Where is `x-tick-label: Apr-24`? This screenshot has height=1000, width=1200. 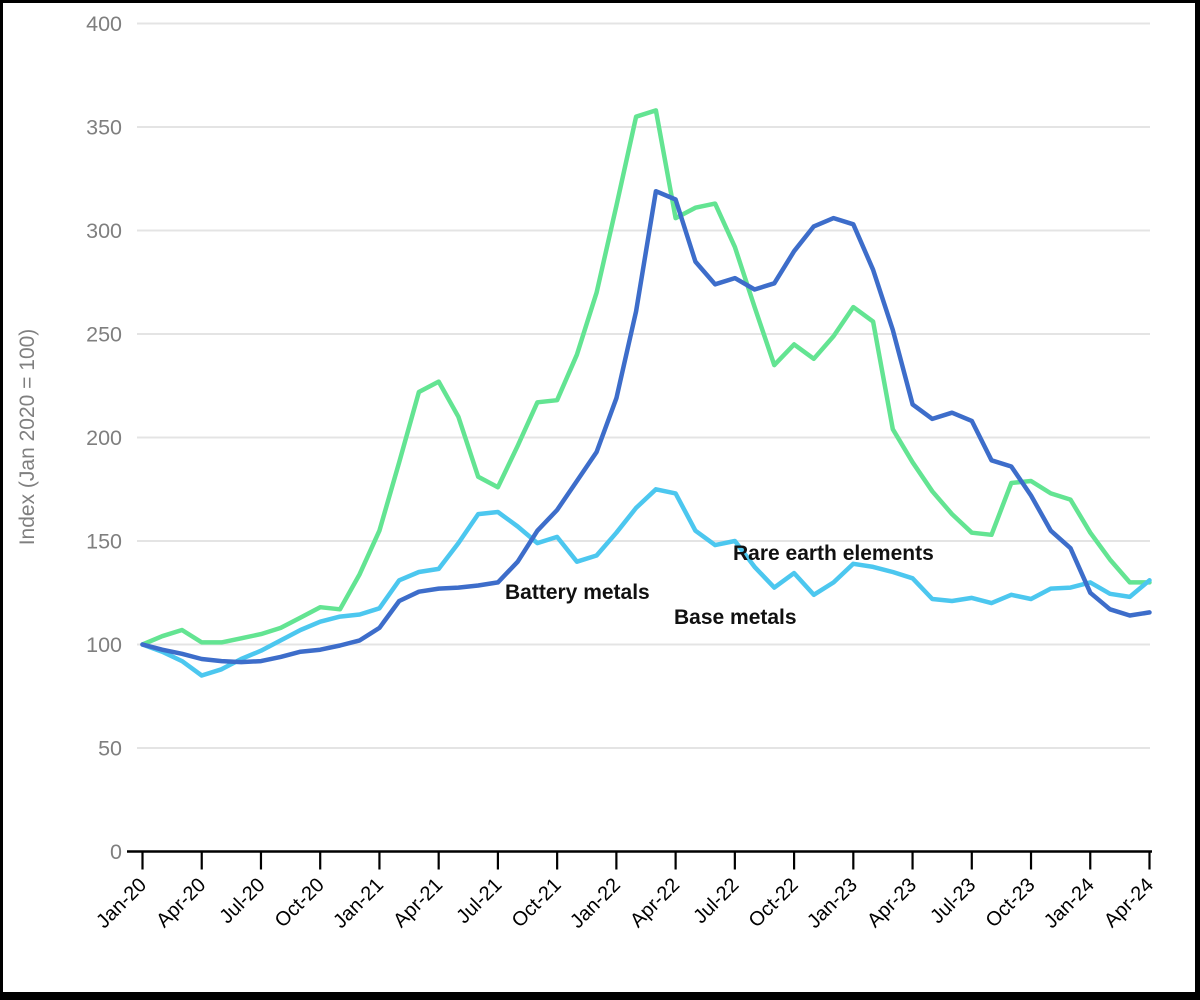
x-tick-label: Apr-24 is located at coordinates (1129, 903).